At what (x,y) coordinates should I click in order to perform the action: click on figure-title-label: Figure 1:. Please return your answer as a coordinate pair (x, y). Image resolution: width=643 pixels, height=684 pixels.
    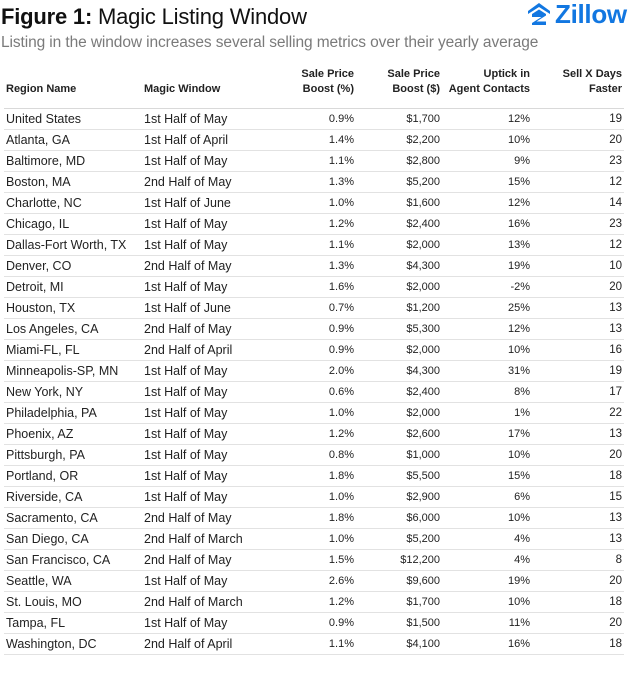
    Looking at the image, I should click on (47, 16).